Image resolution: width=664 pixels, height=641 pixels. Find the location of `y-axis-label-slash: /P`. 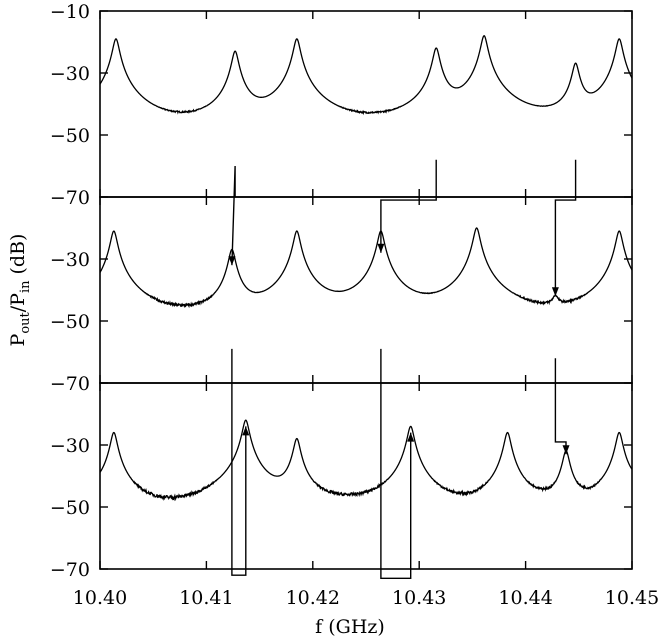

y-axis-label-slash: /P is located at coordinates (18, 302).